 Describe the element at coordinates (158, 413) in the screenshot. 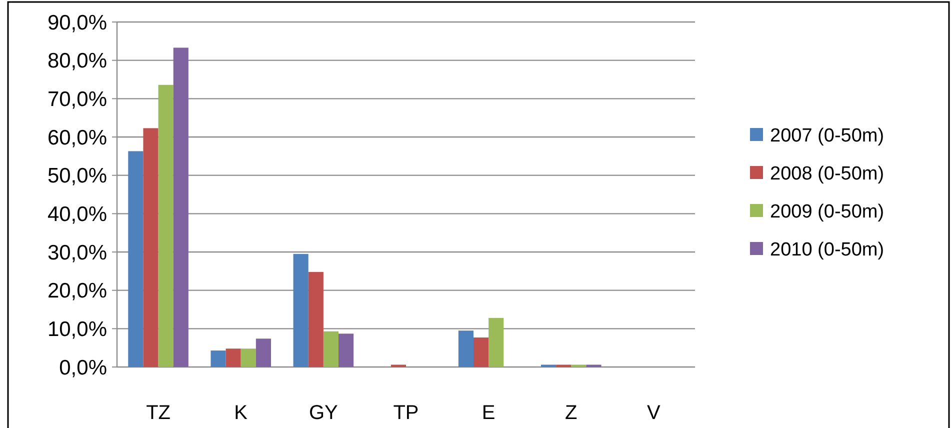

I see `x-tick-label: TZ` at that location.